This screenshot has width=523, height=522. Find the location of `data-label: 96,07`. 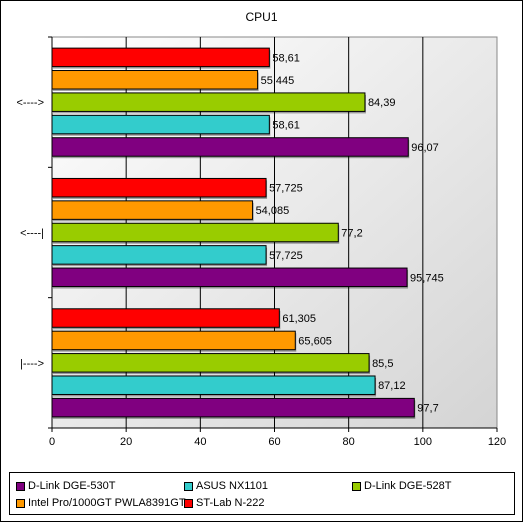

data-label: 96,07 is located at coordinates (425, 148).